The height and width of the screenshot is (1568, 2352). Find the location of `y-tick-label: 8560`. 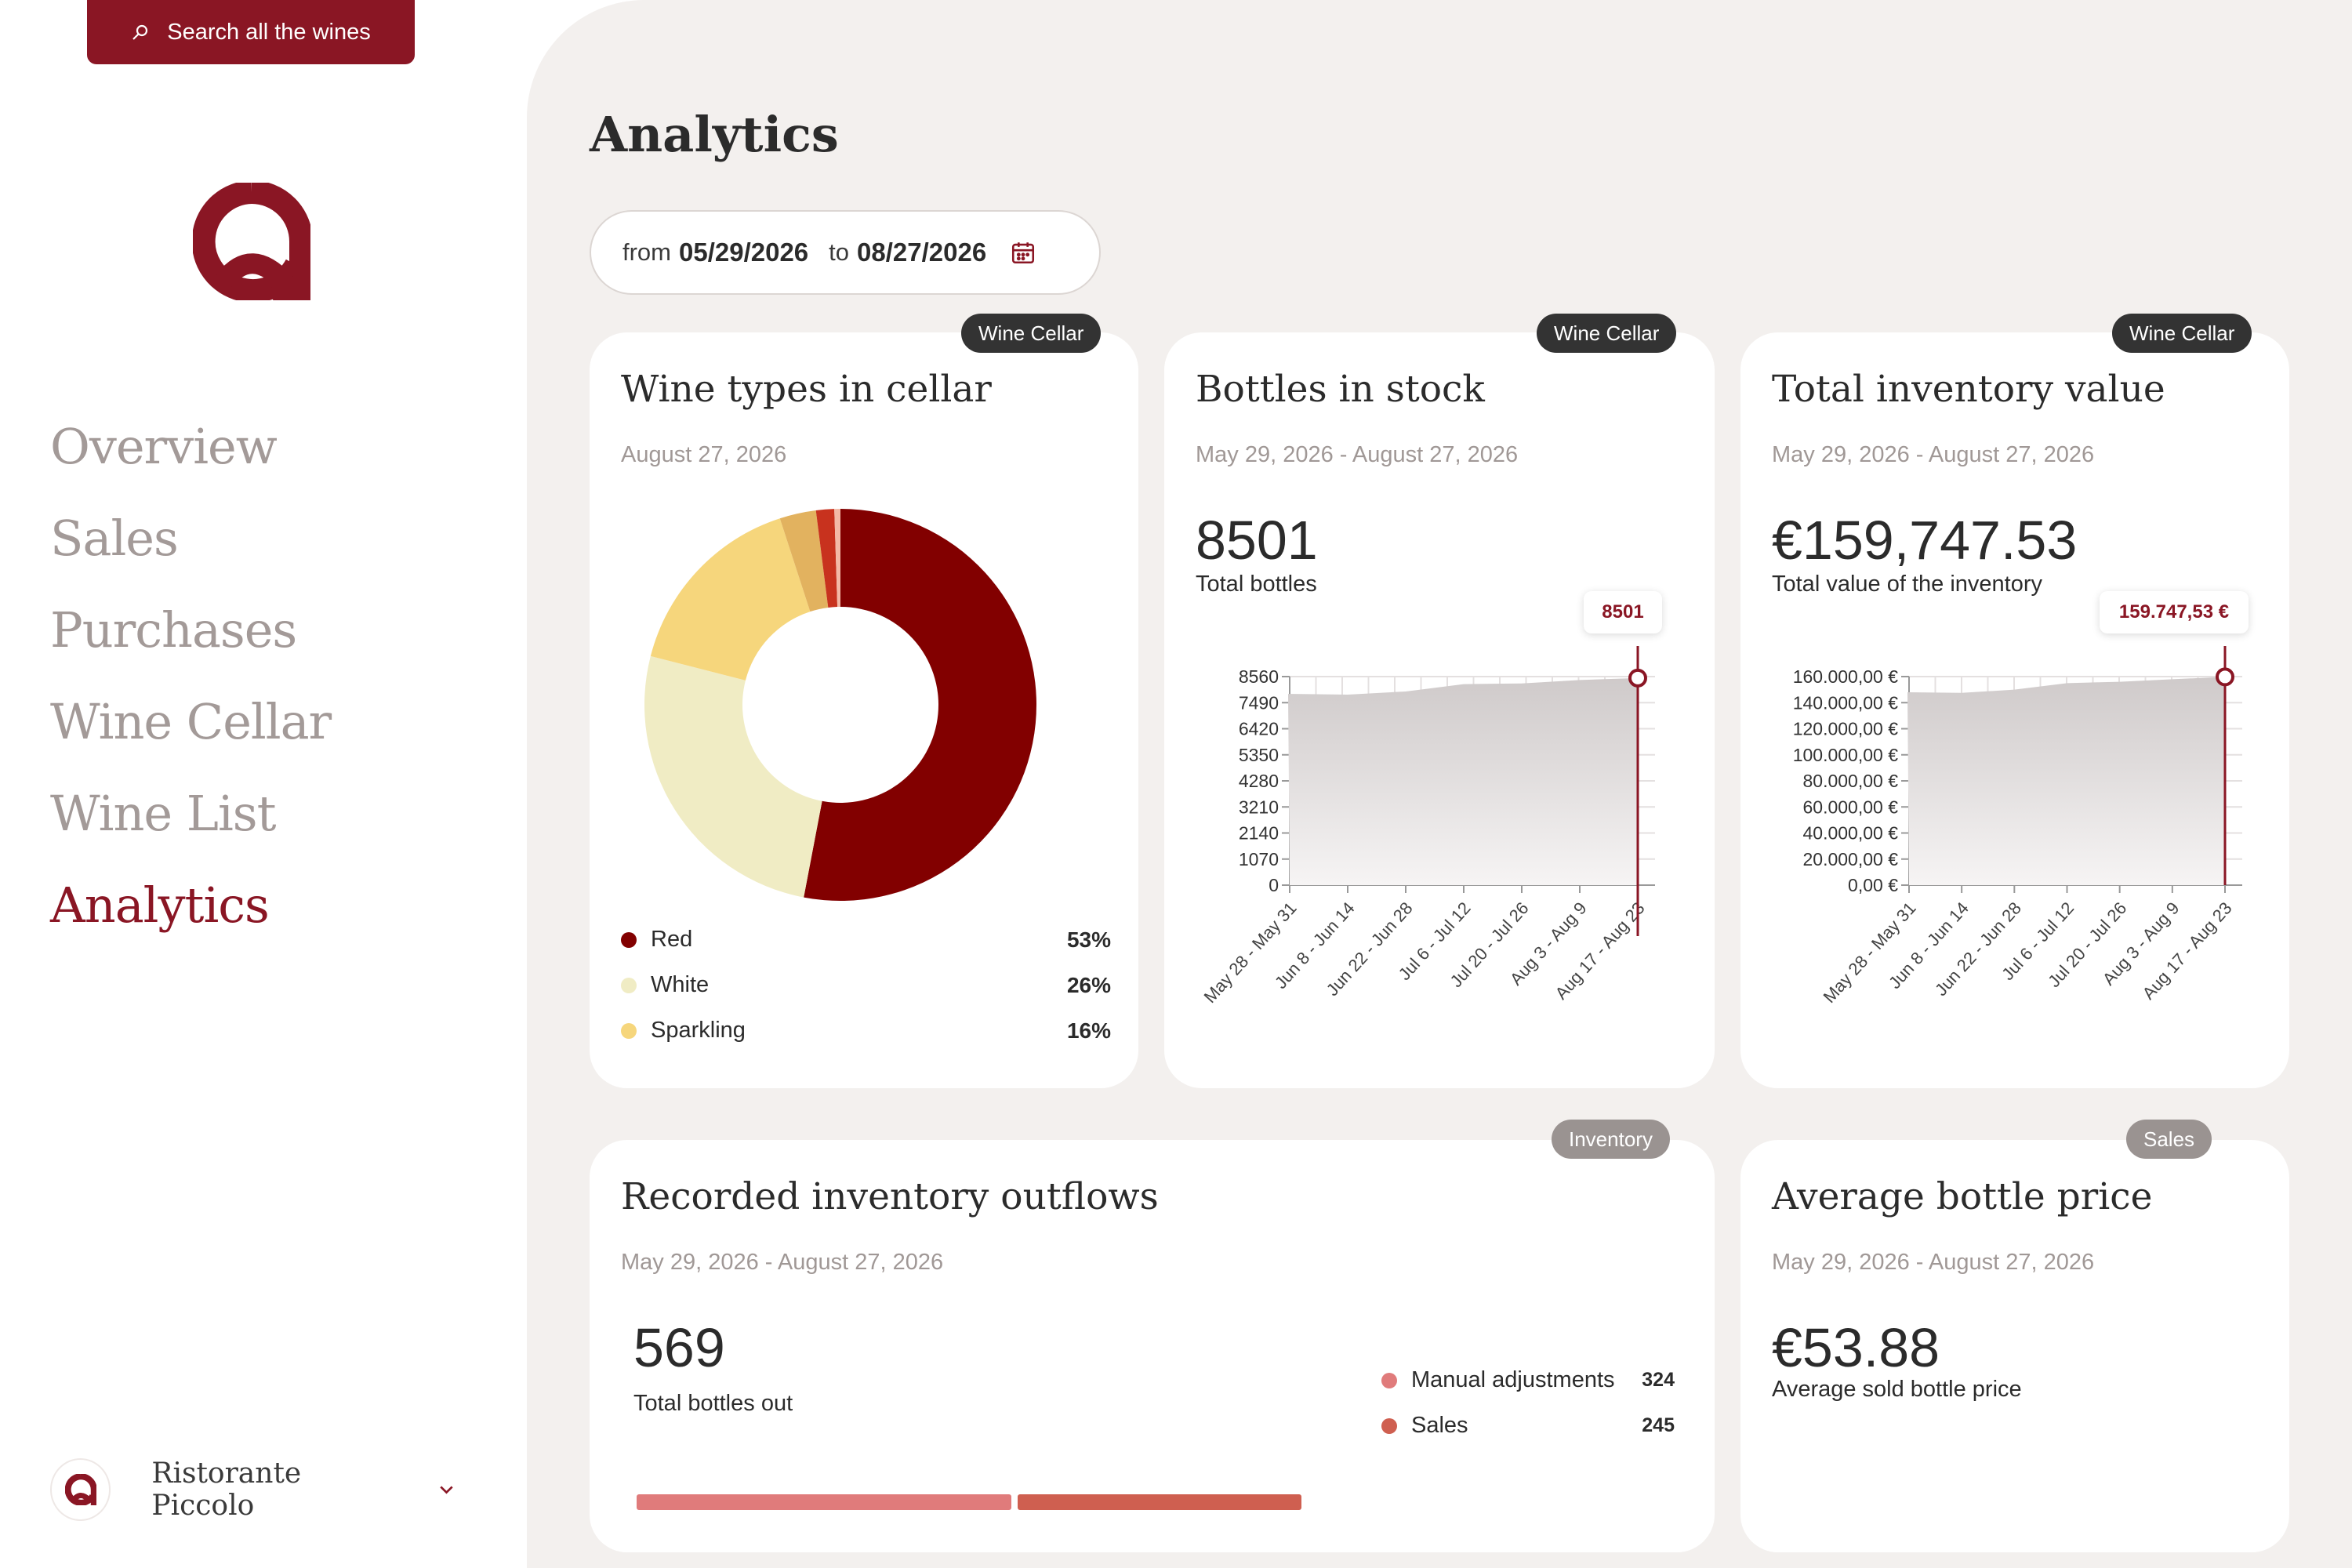

y-tick-label: 8560 is located at coordinates (1259, 676).